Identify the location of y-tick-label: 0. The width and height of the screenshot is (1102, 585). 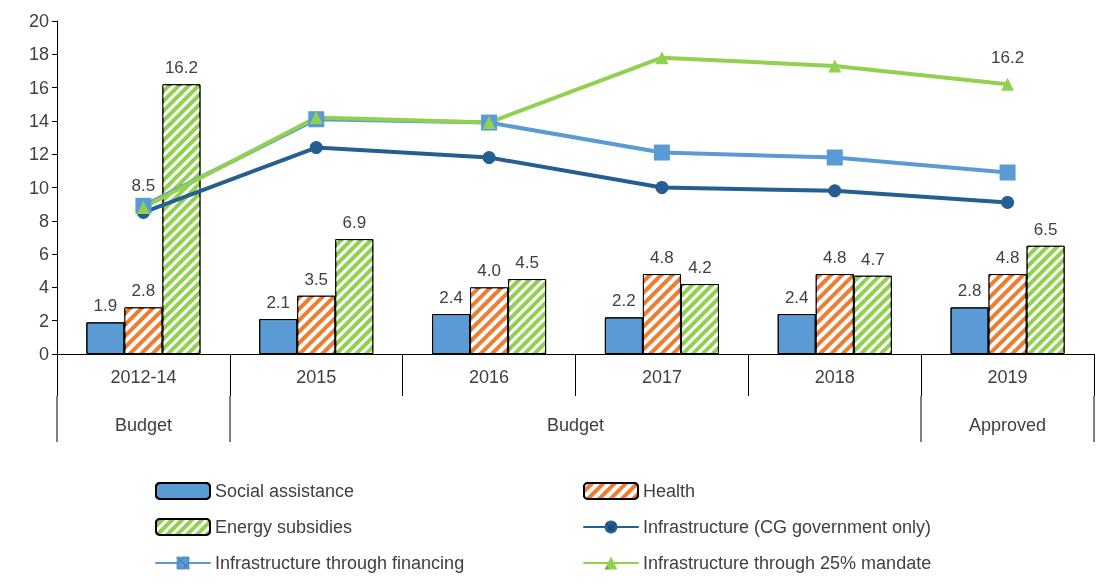
(43, 354).